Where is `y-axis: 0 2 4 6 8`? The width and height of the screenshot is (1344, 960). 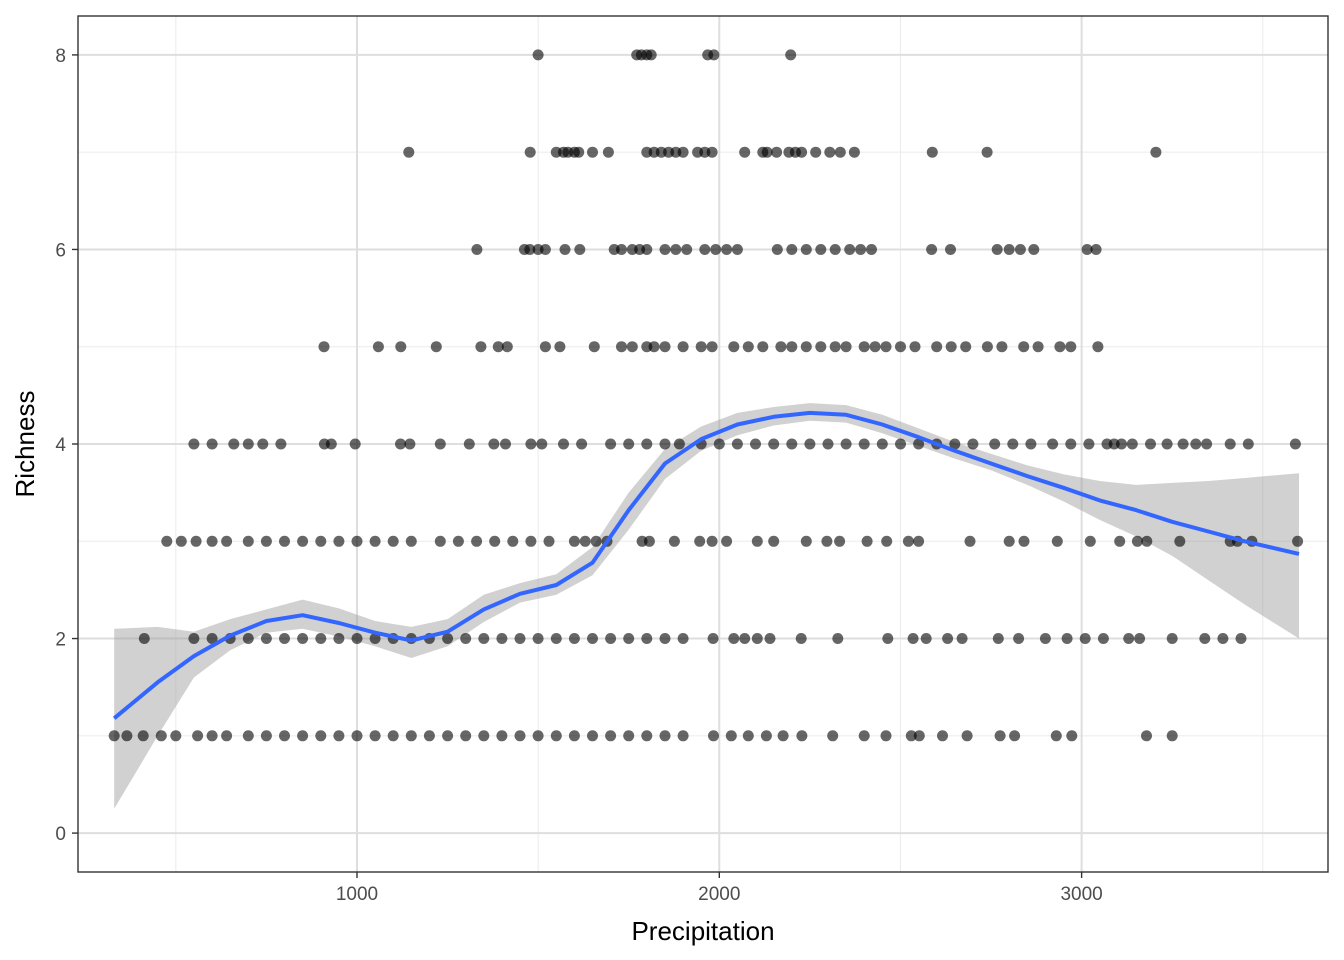
y-axis: 0 2 4 6 8 is located at coordinates (66, 445).